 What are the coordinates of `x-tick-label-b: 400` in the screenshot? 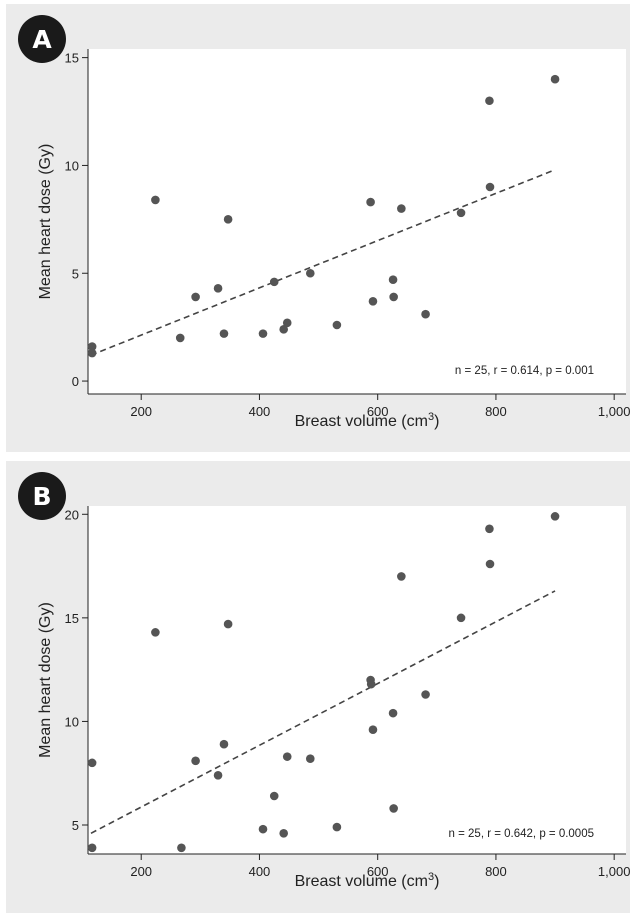 It's located at (260, 871).